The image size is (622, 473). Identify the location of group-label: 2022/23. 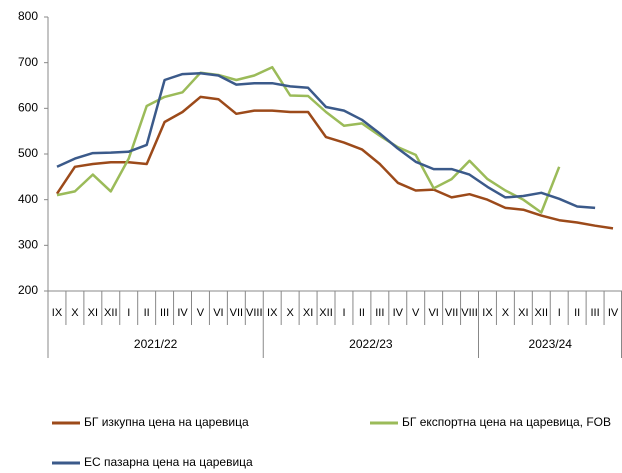
(371, 344).